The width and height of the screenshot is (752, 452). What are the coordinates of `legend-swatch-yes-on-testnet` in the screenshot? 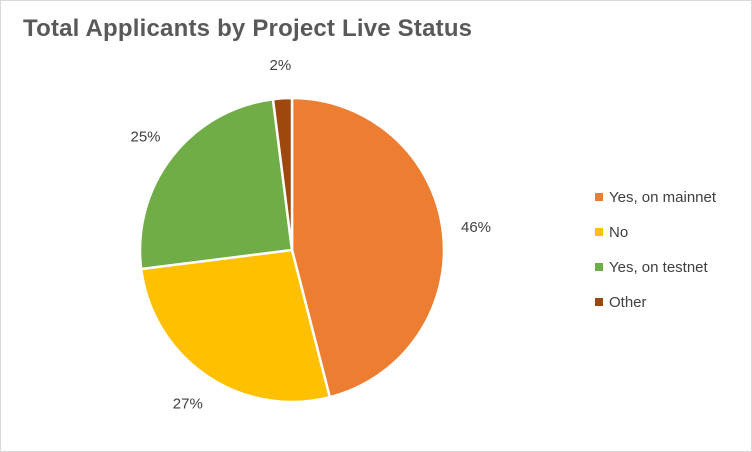 It's located at (599, 267).